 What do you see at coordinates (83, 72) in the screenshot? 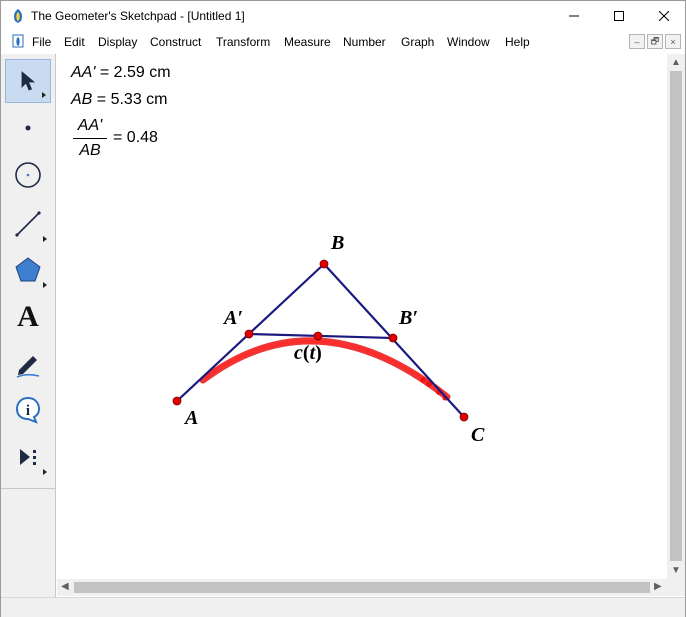
I see `measurement-aa-prime-label: AA'` at bounding box center [83, 72].